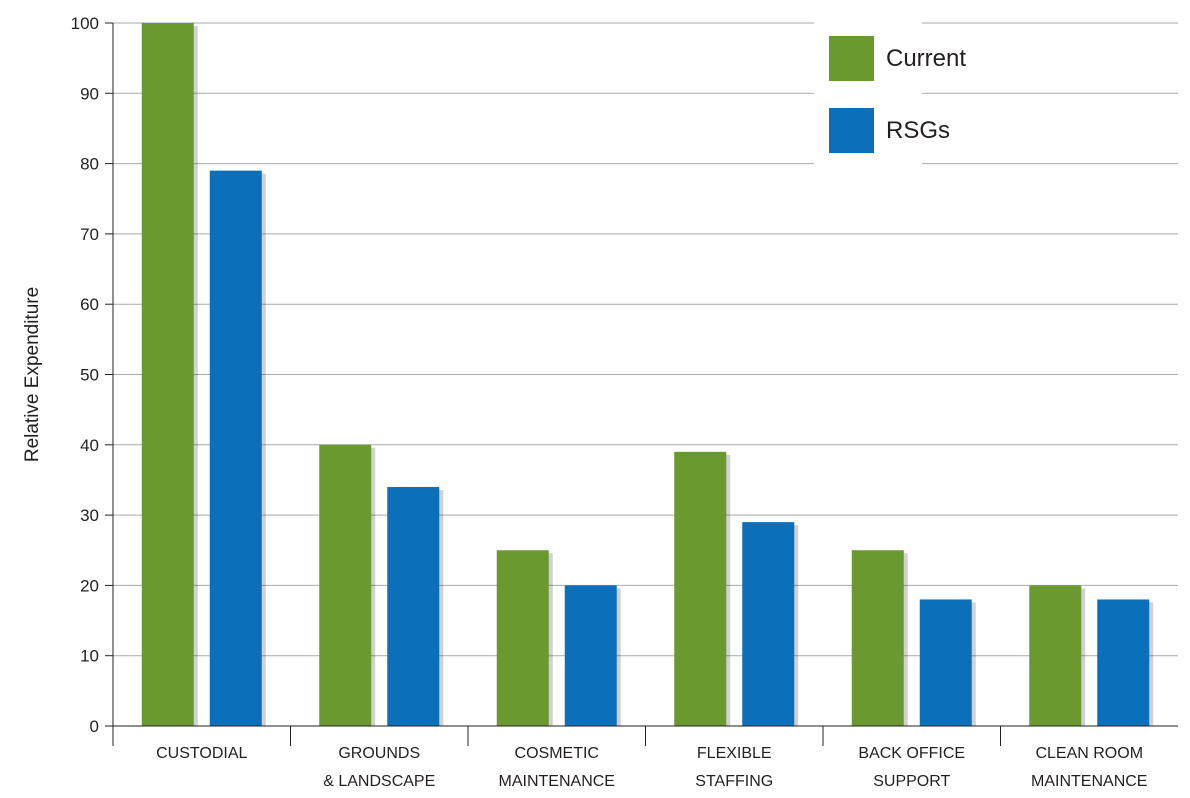 The image size is (1190, 798). I want to click on x-category-label: CLEAN ROOM MAINTENANCE, so click(1089, 767).